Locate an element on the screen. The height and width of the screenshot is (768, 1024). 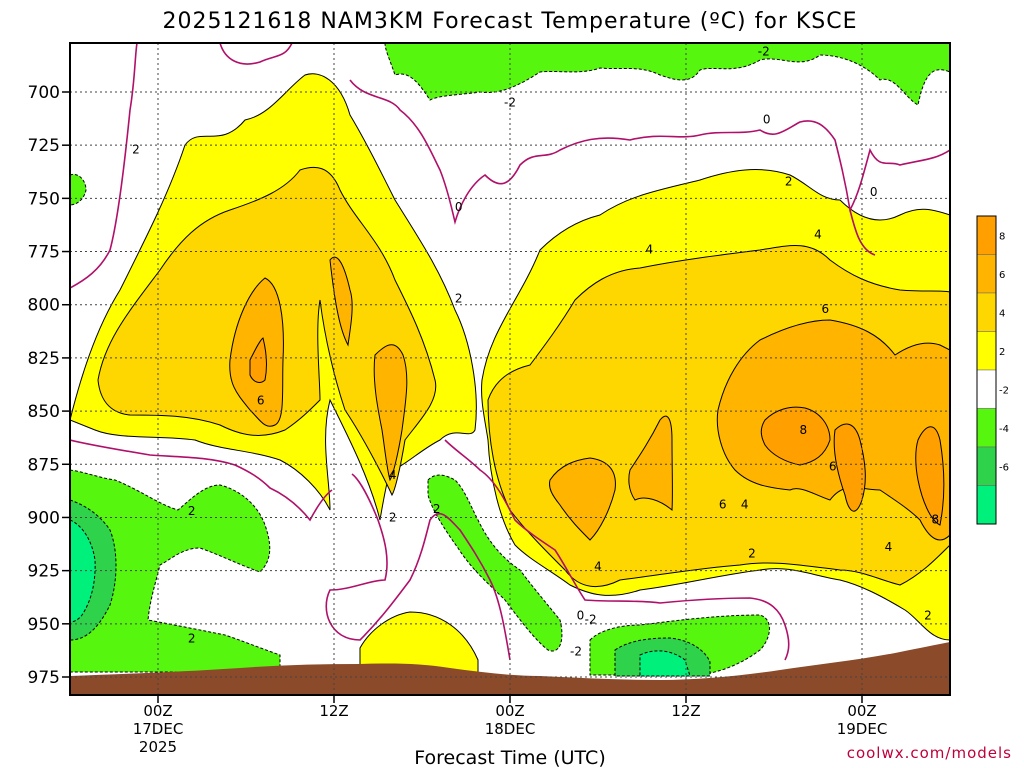
terrain is located at coordinates (510, 668).